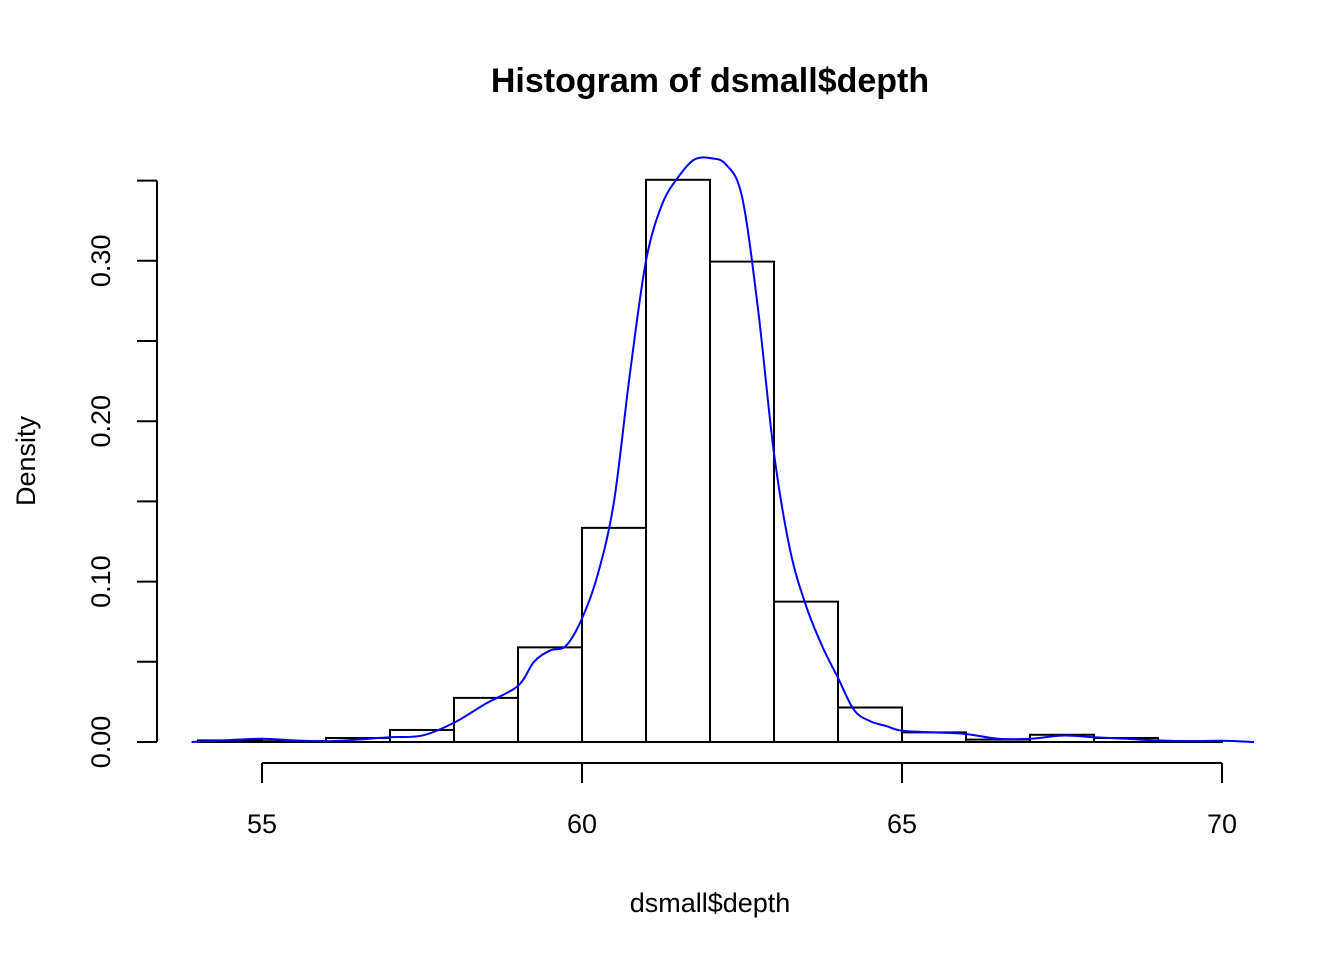 Image resolution: width=1344 pixels, height=960 pixels. I want to click on y-tick-label: 0.20, so click(101, 421).